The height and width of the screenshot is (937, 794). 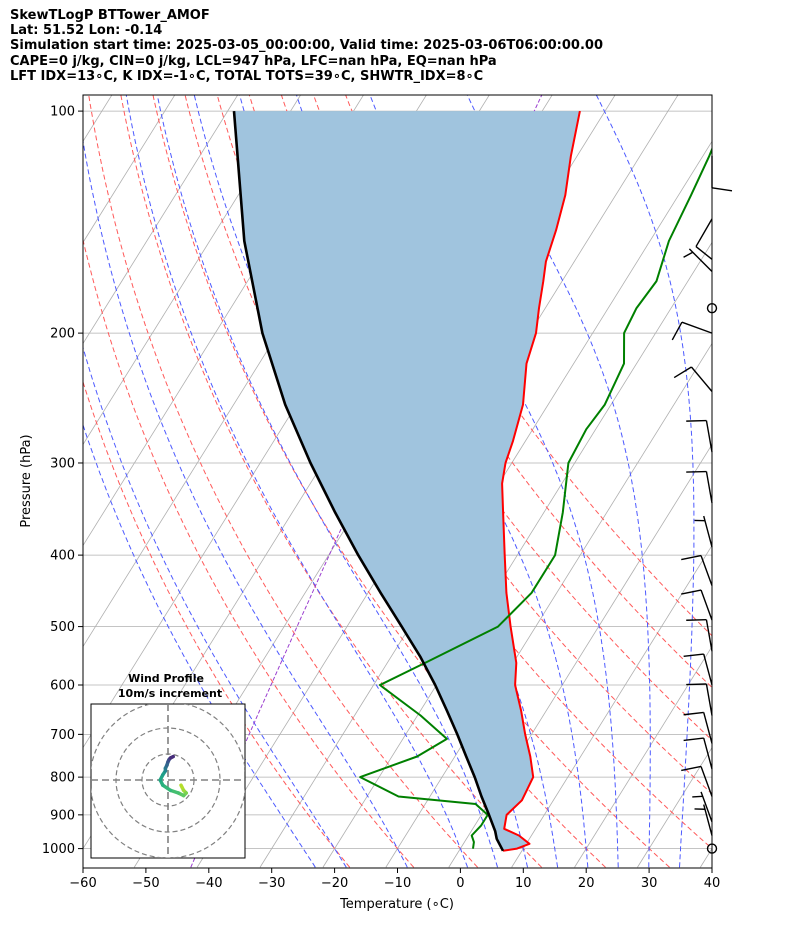 I want to click on y-tick-label: 500, so click(x=62, y=627).